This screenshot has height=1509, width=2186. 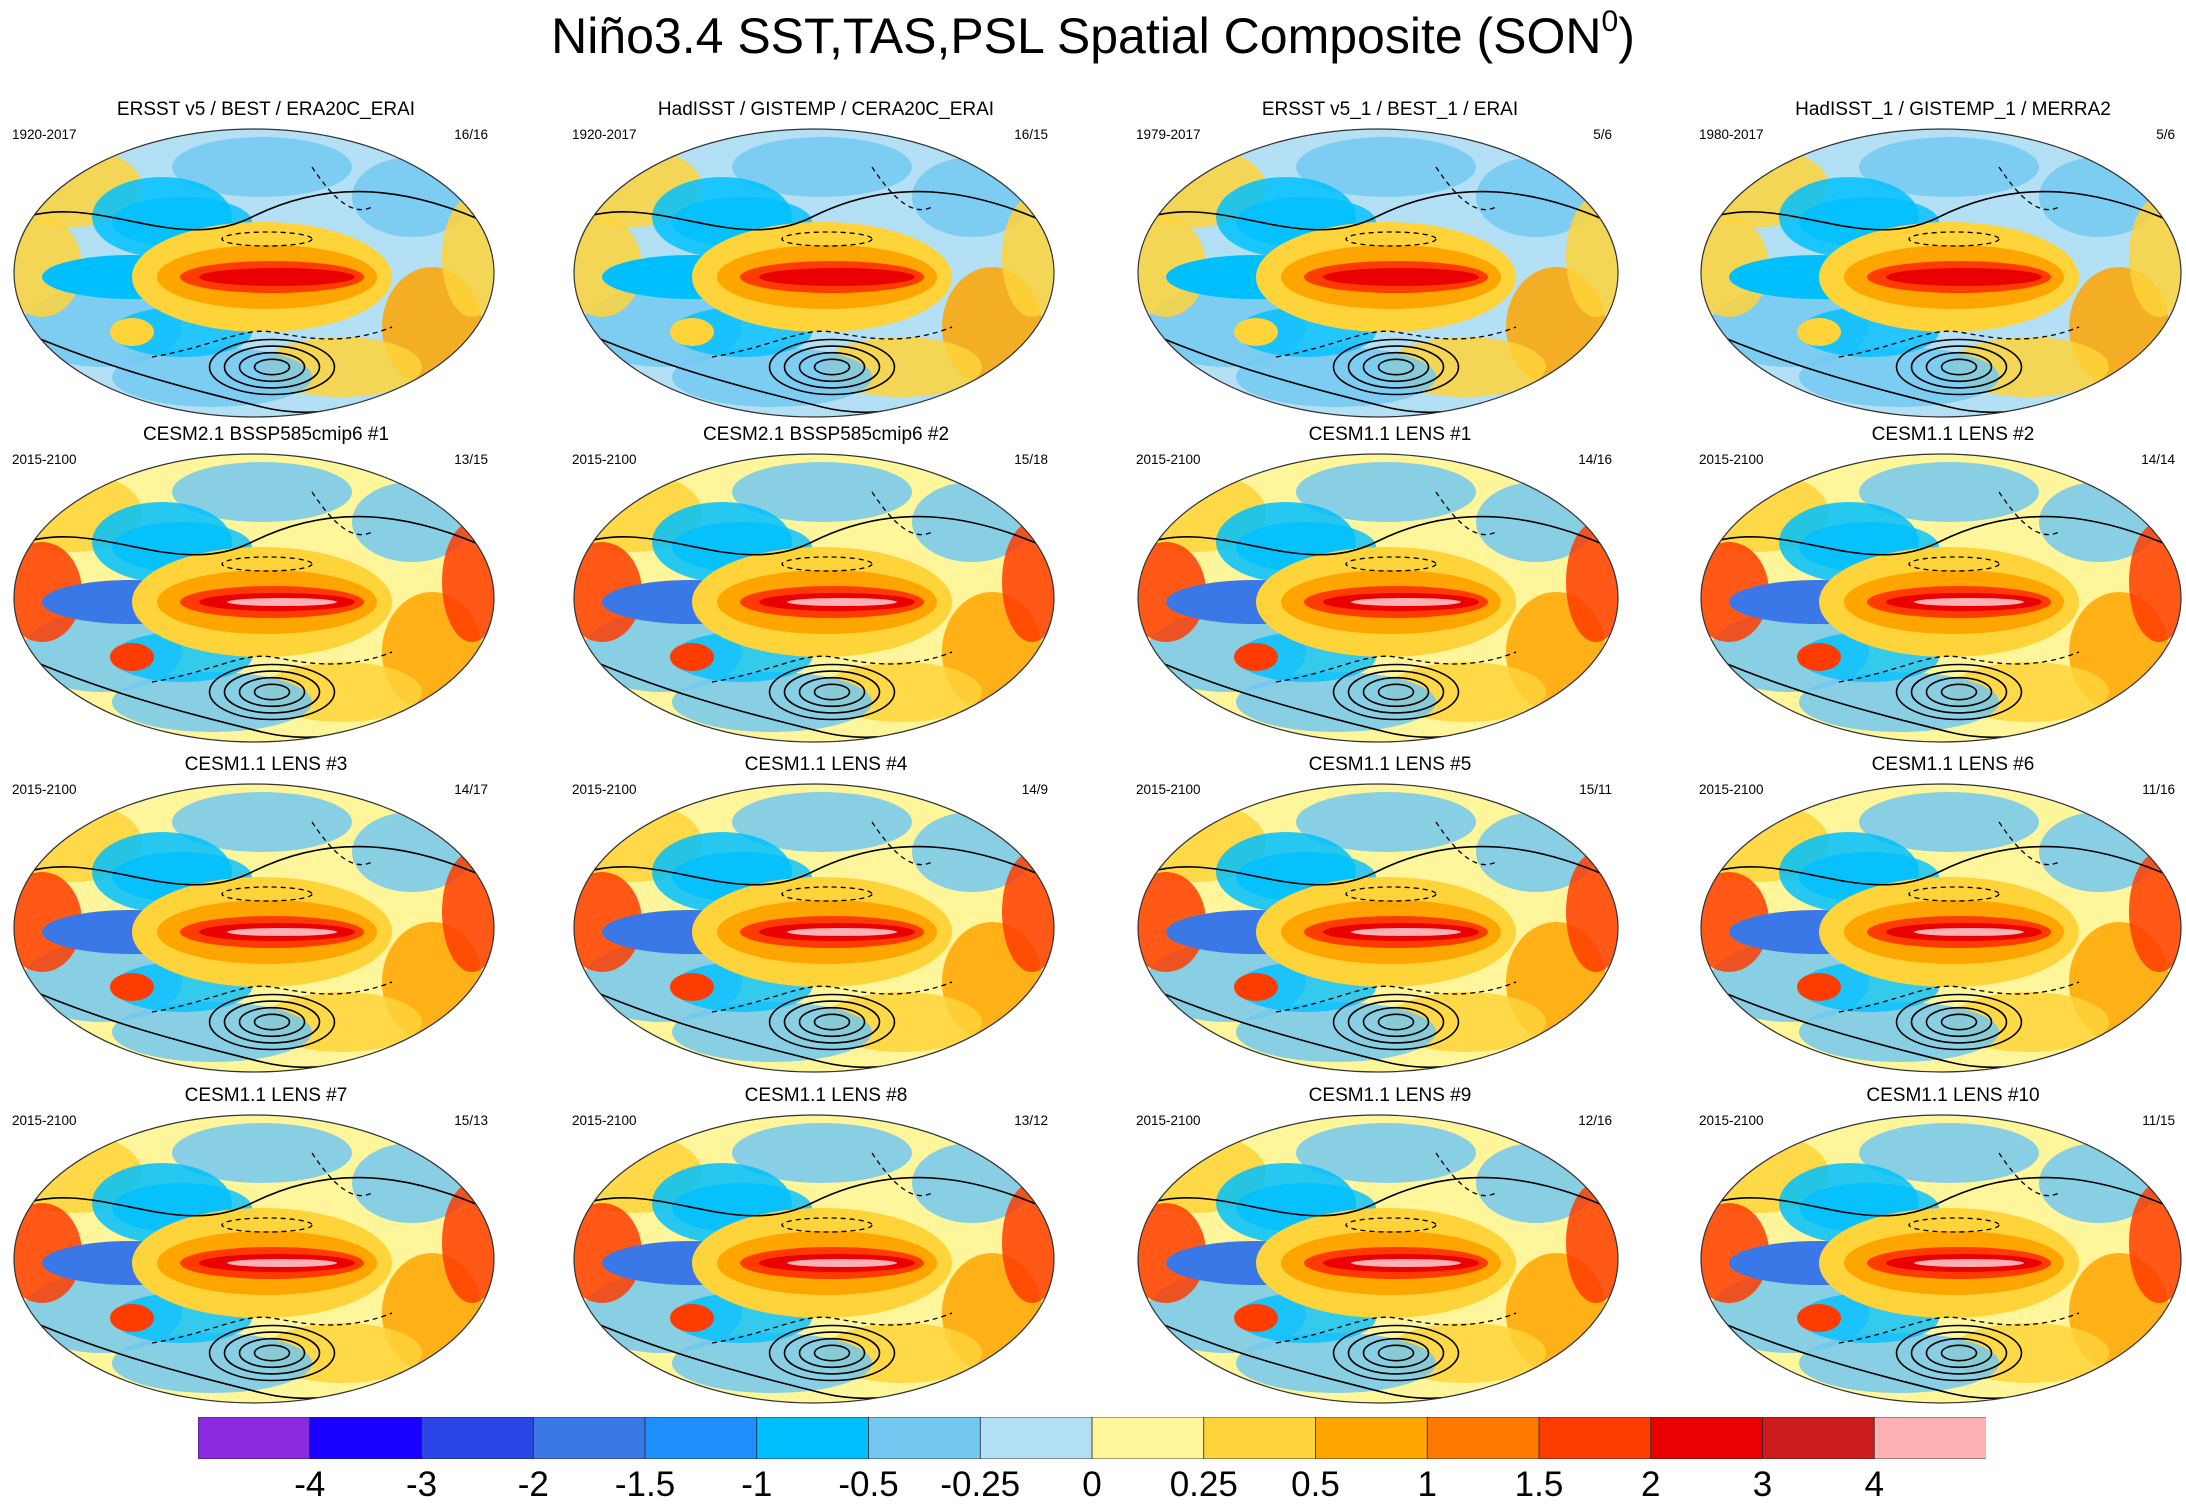 What do you see at coordinates (1651, 1484) in the screenshot?
I see `colorbar-tick-label: 2` at bounding box center [1651, 1484].